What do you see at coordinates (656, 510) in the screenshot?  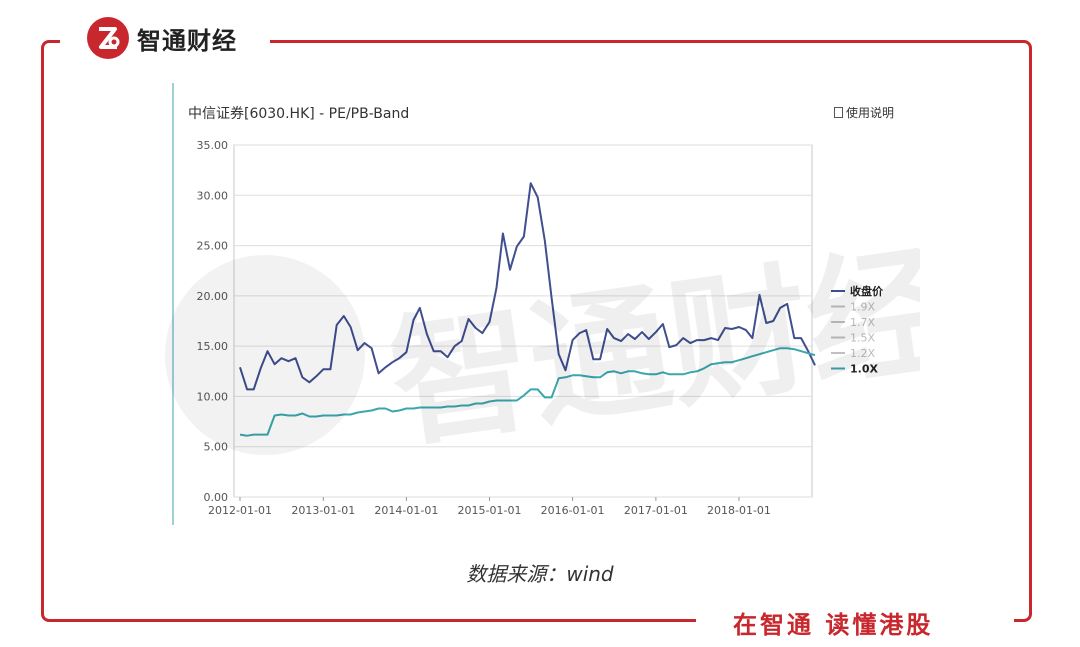 I see `x-tick-label: 2017-01-01` at bounding box center [656, 510].